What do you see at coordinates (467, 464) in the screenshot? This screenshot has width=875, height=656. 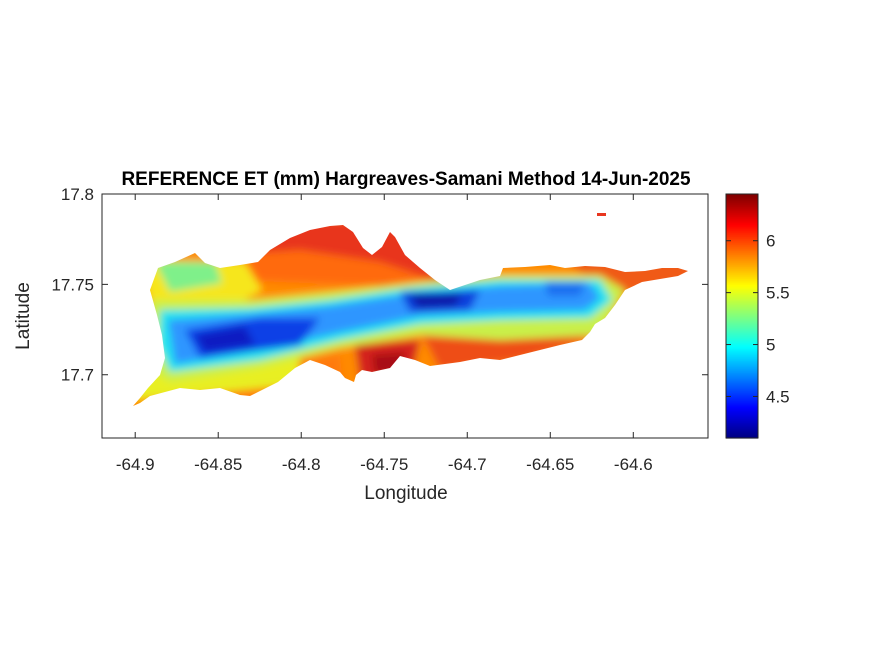 I see `x-tick-label: -64.7` at bounding box center [467, 464].